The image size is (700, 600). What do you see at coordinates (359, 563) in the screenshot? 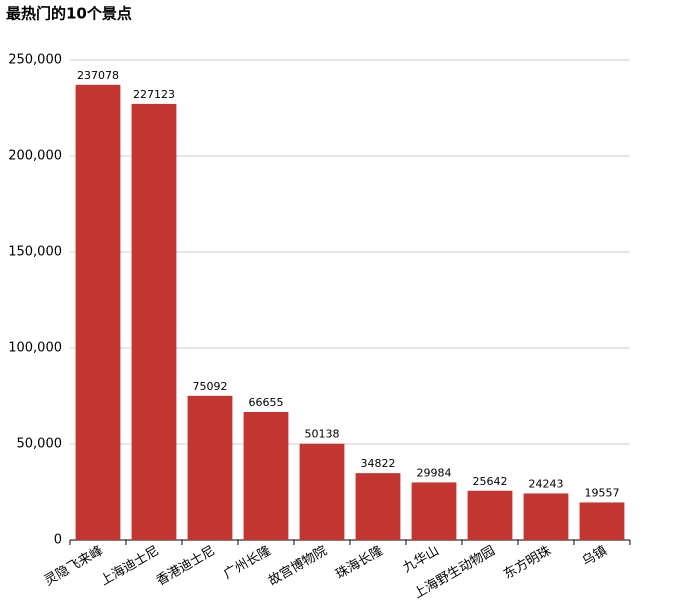
I see `x-tick-label: 珠海长隆` at bounding box center [359, 563].